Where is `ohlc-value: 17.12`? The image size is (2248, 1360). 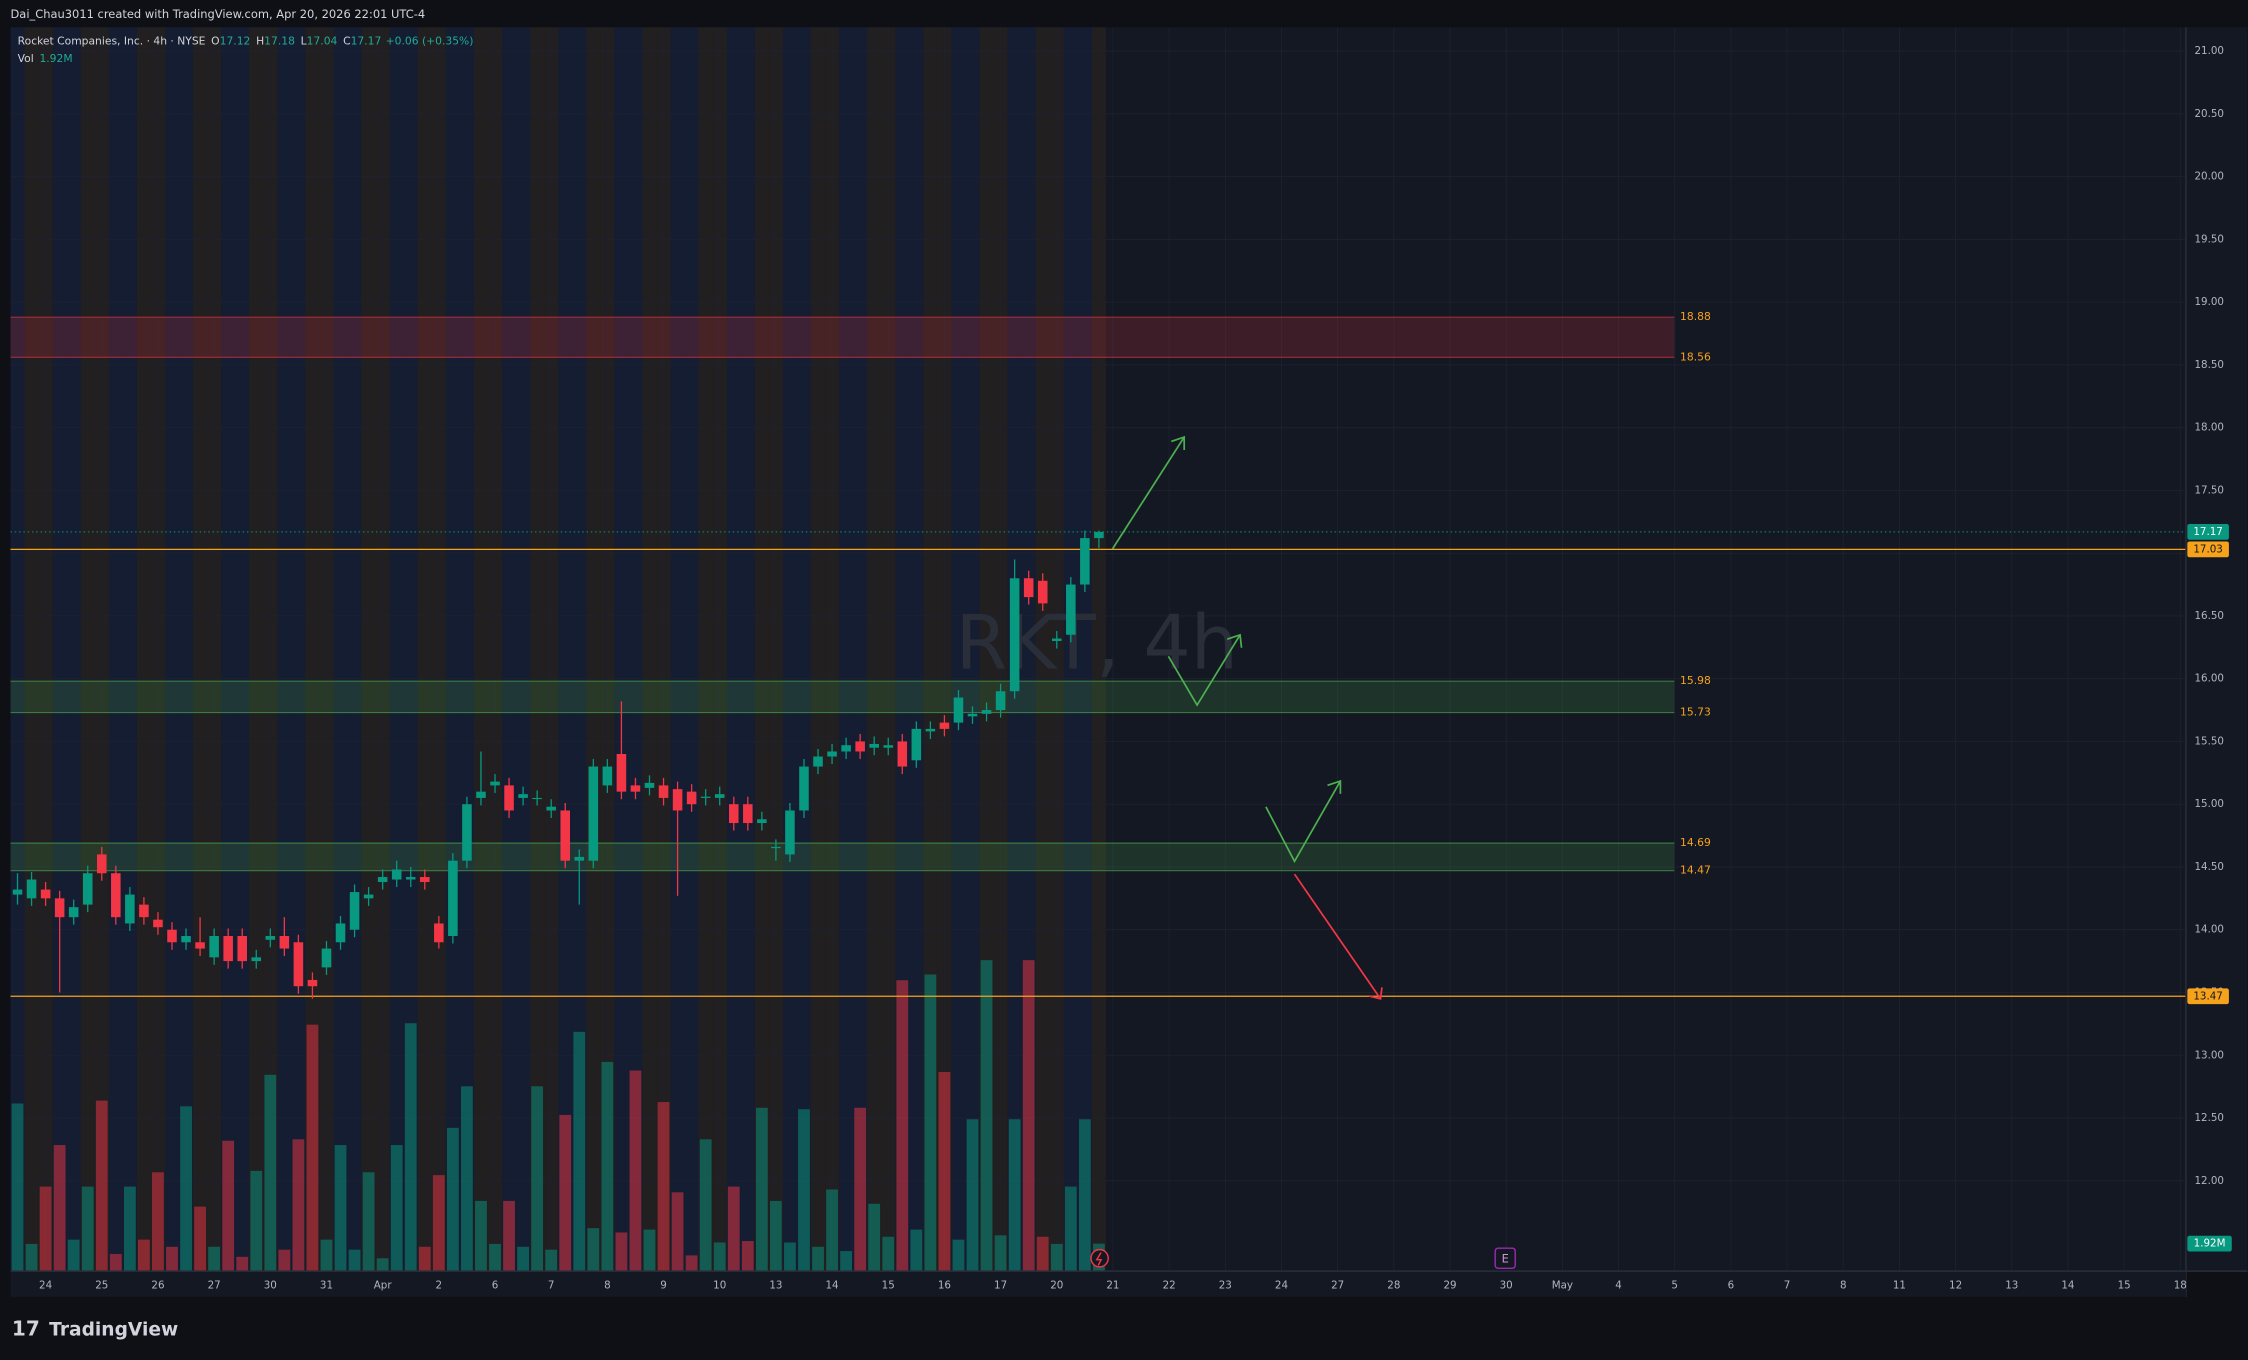
ohlc-value: 17.12 is located at coordinates (235, 41).